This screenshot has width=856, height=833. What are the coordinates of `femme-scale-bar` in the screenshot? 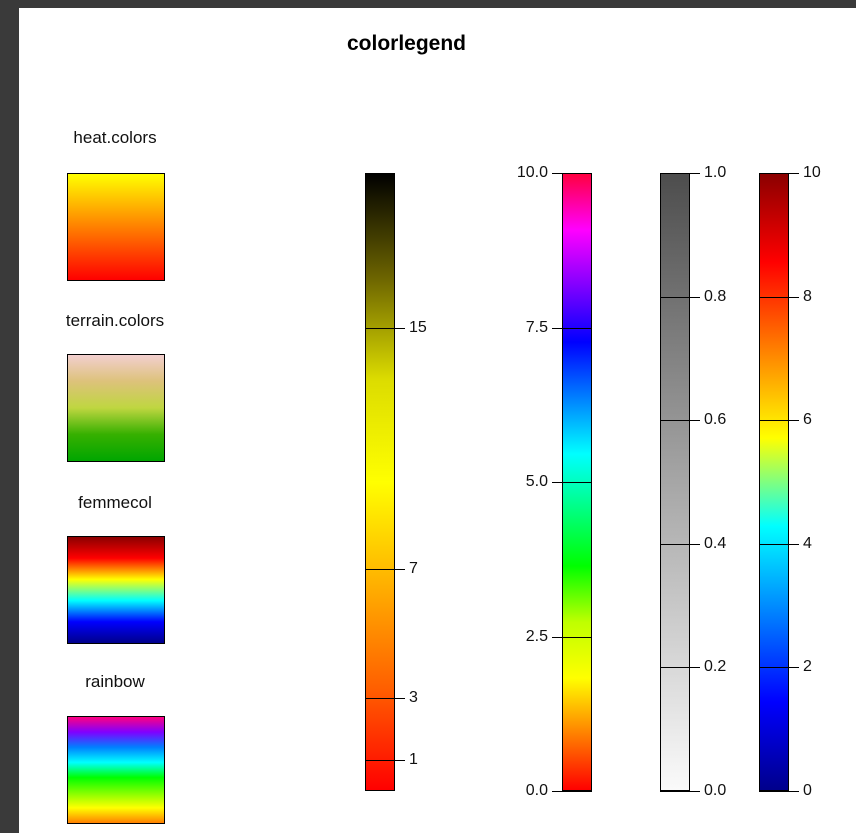 It's located at (774, 482).